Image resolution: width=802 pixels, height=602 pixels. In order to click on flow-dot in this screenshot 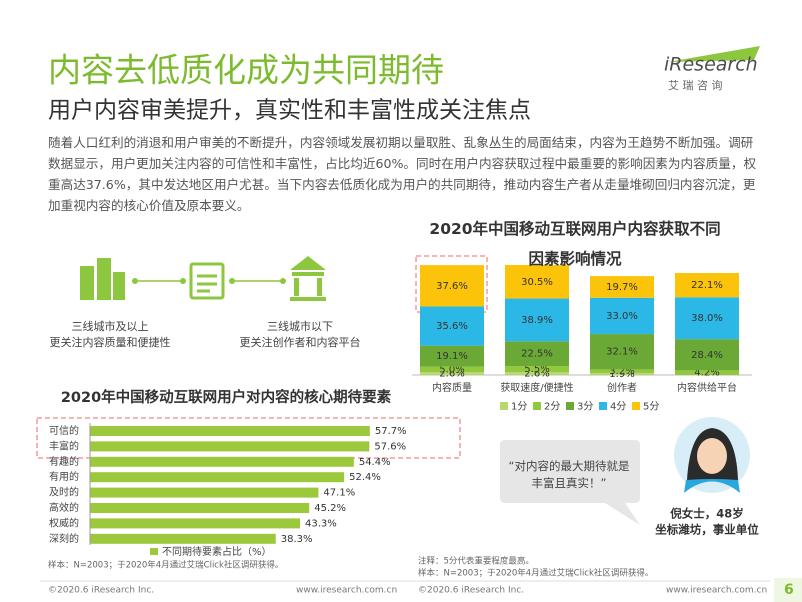, I will do `click(209, 281)`.